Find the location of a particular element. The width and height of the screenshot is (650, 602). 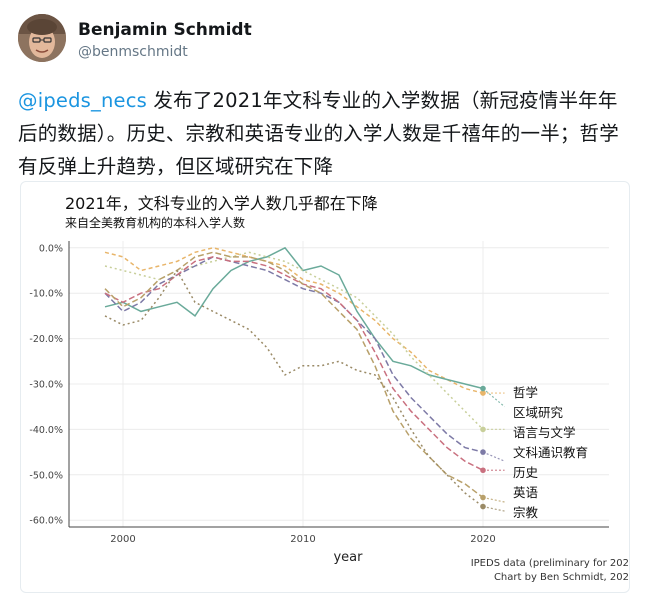

y-tick-label: -10.0% is located at coordinates (46, 294).